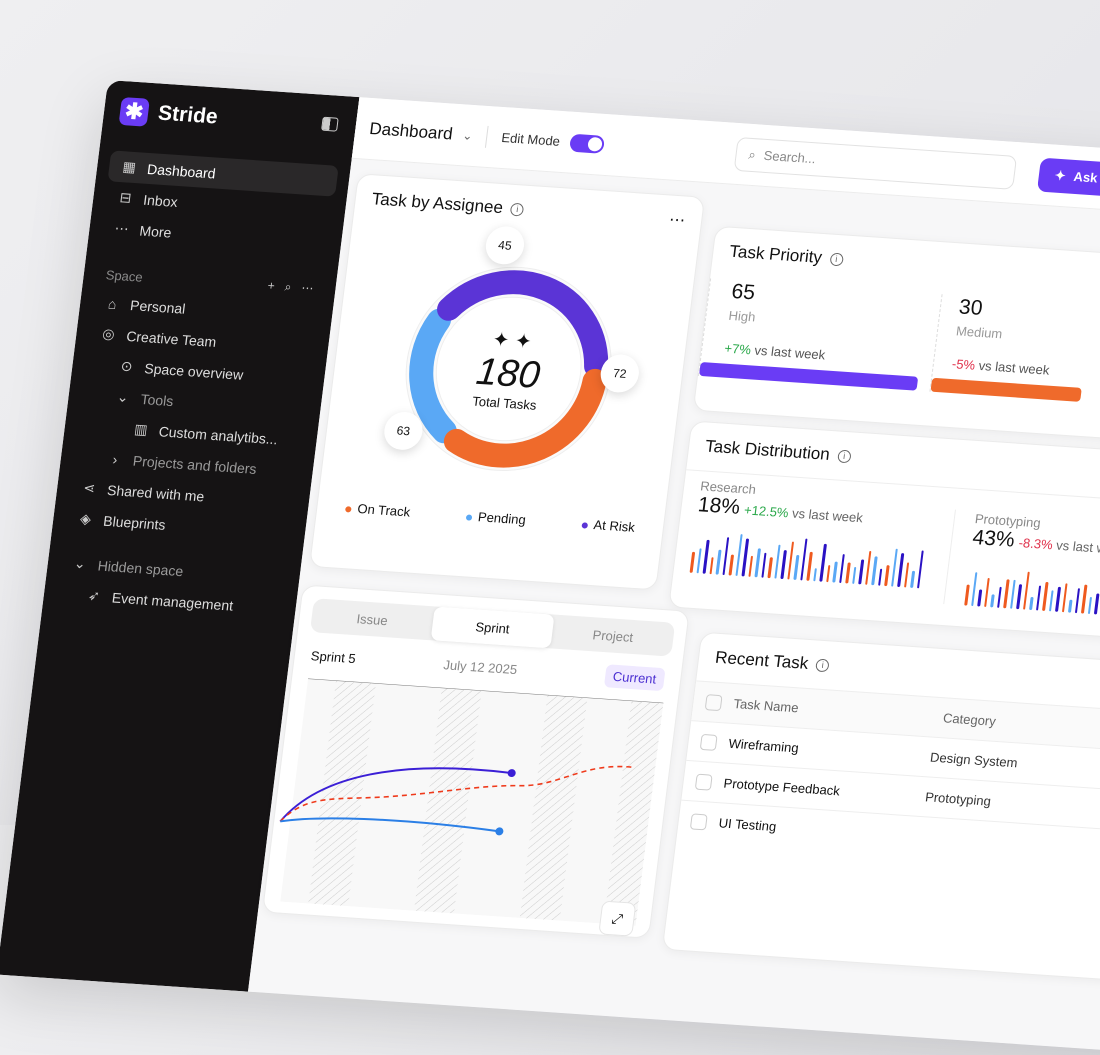  What do you see at coordinates (713, 702) in the screenshot?
I see `select-all-checkbox` at bounding box center [713, 702].